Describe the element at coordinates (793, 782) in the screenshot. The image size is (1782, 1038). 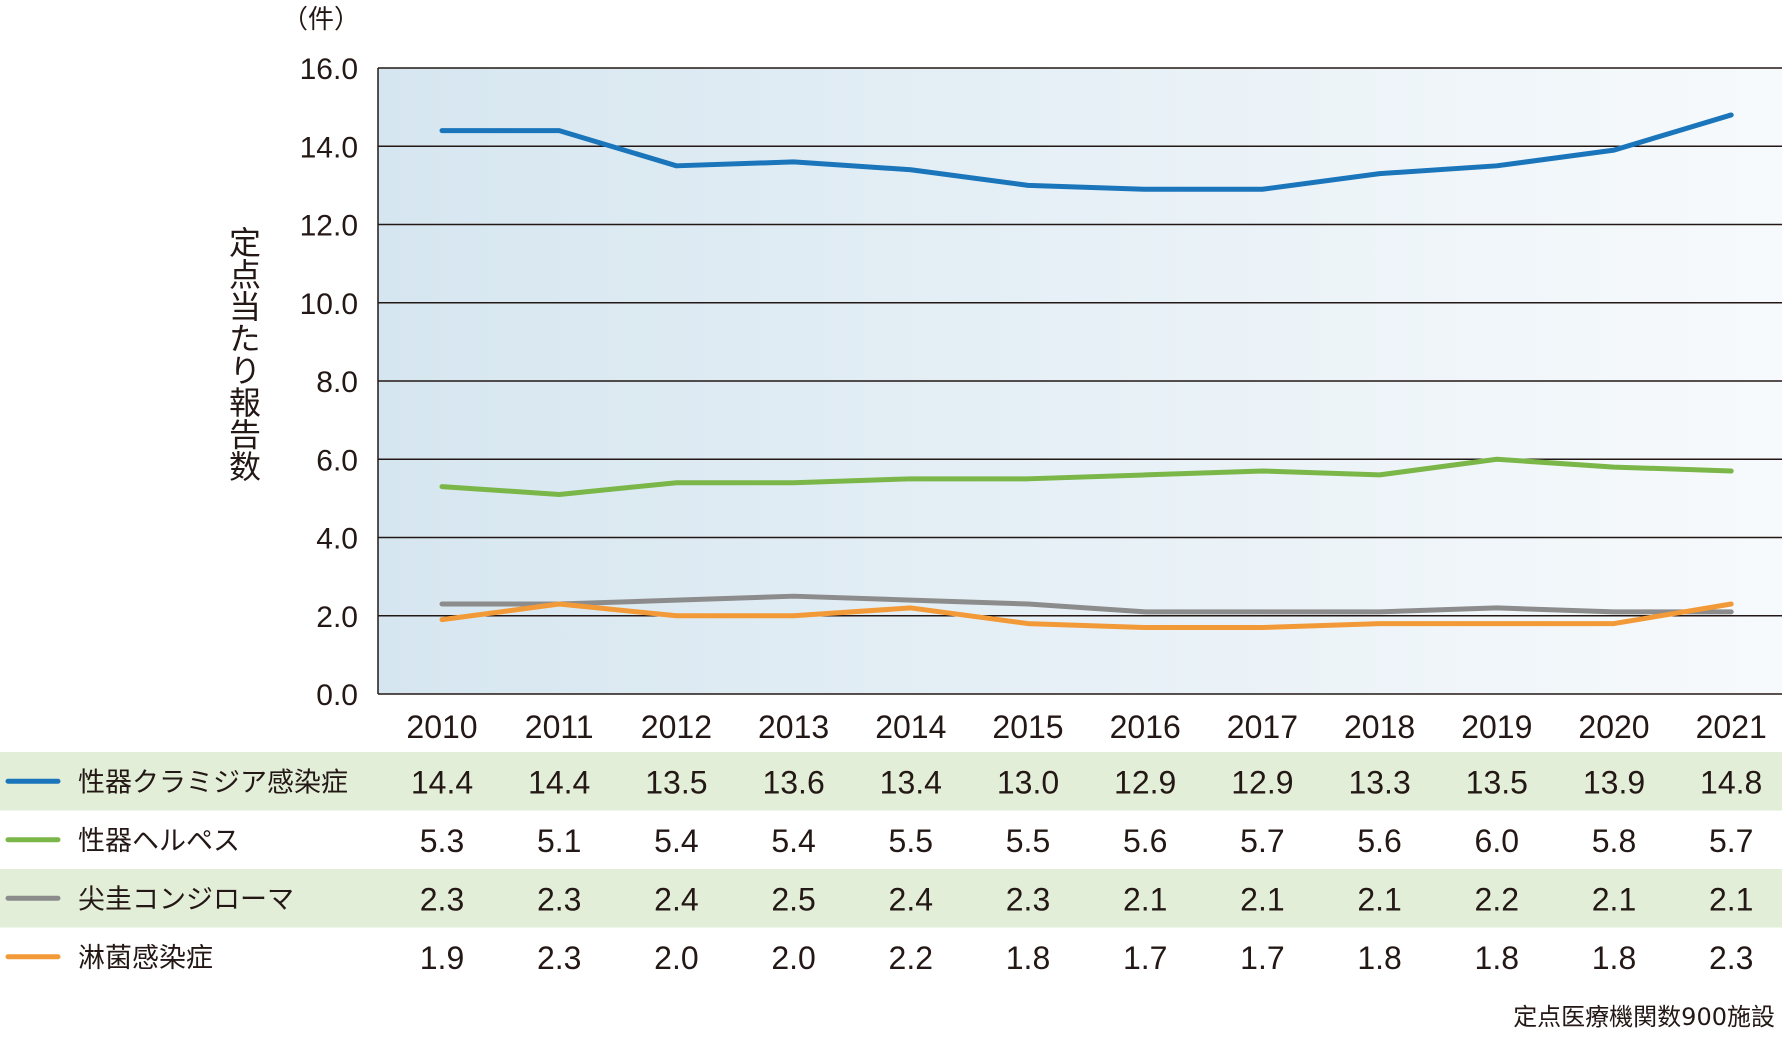
I see `table-cell: 13.6` at that location.